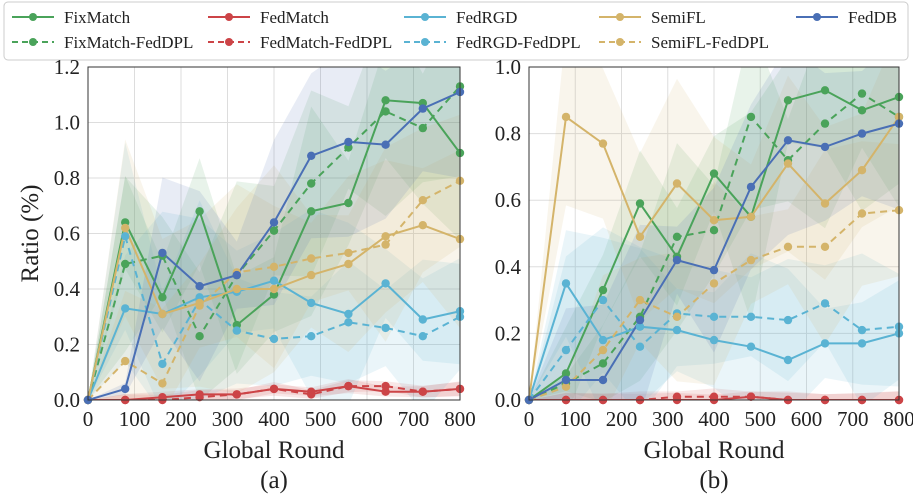  I want to click on y-tick-label: 1.2, so click(67, 67).